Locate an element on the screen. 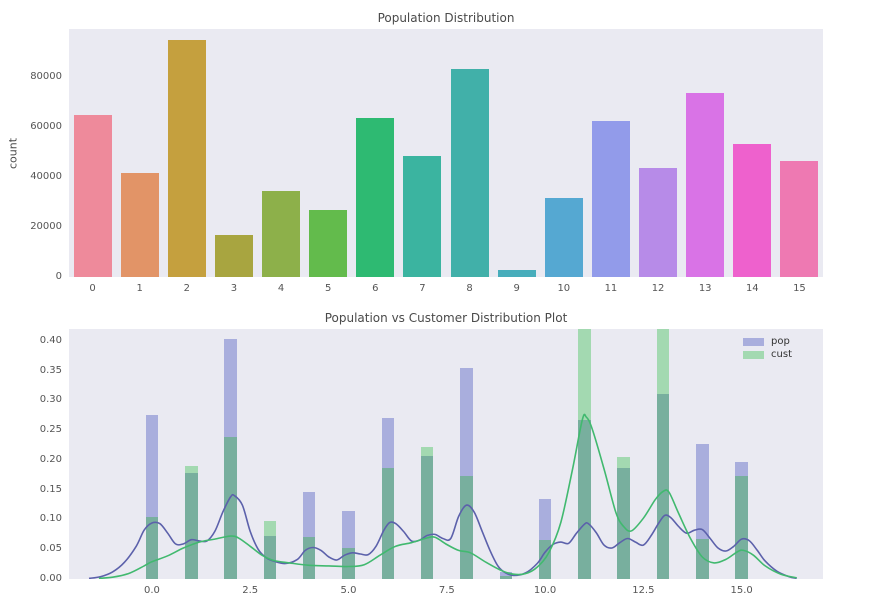  legend-entry-cust: cust is located at coordinates (767, 355).